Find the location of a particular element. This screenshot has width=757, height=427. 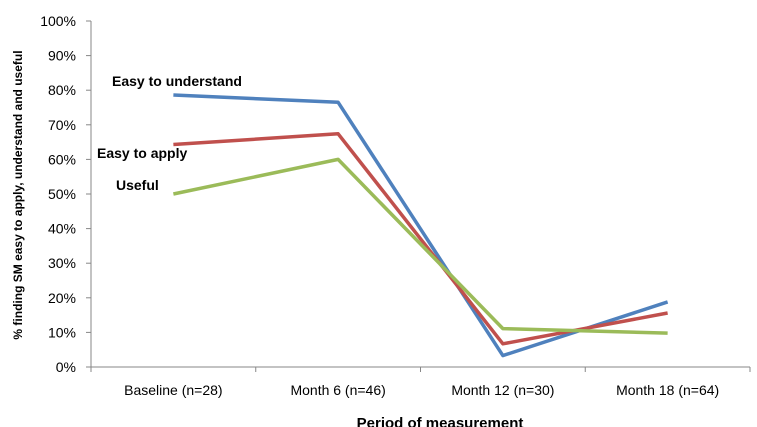

y-tick-label: 0% is located at coordinates (66, 367).